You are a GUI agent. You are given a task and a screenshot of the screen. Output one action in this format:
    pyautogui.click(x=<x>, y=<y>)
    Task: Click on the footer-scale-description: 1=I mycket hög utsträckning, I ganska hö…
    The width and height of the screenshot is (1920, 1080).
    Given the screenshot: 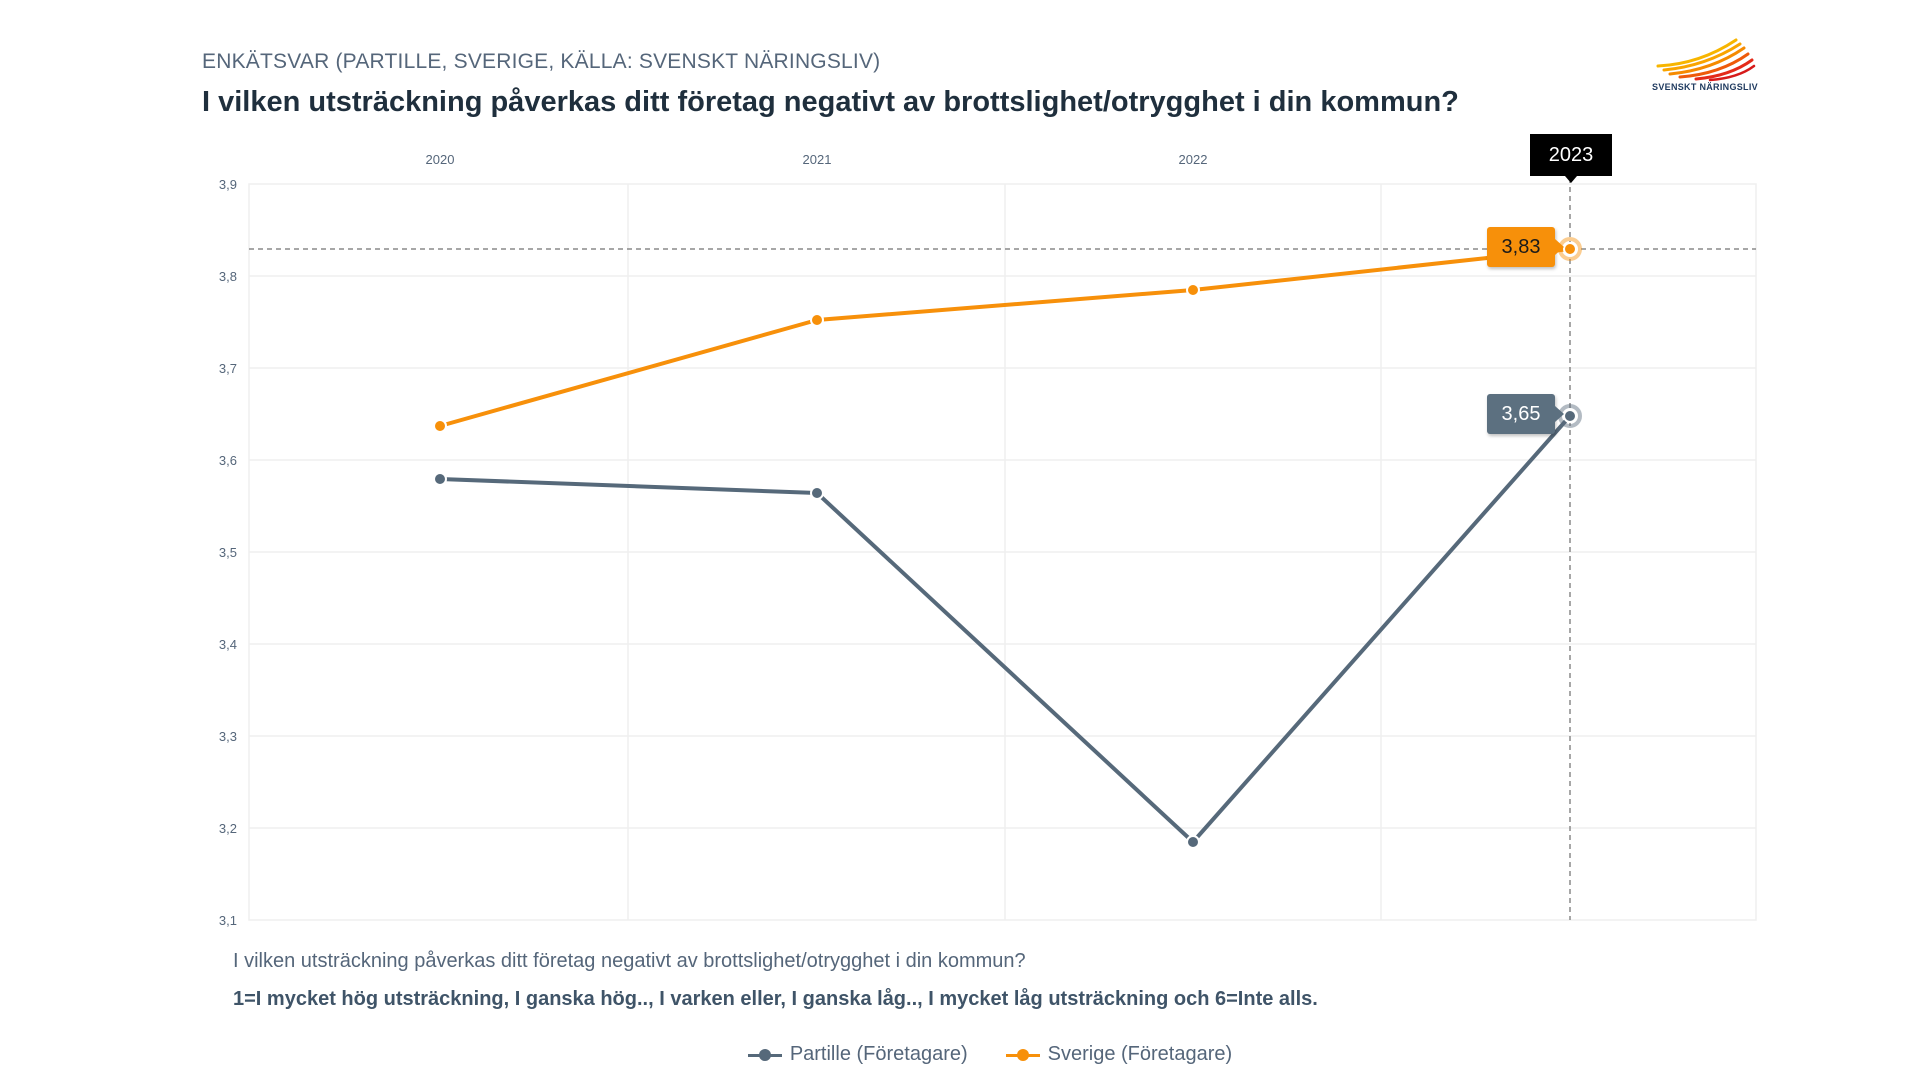 What is the action you would take?
    pyautogui.click(x=775, y=999)
    